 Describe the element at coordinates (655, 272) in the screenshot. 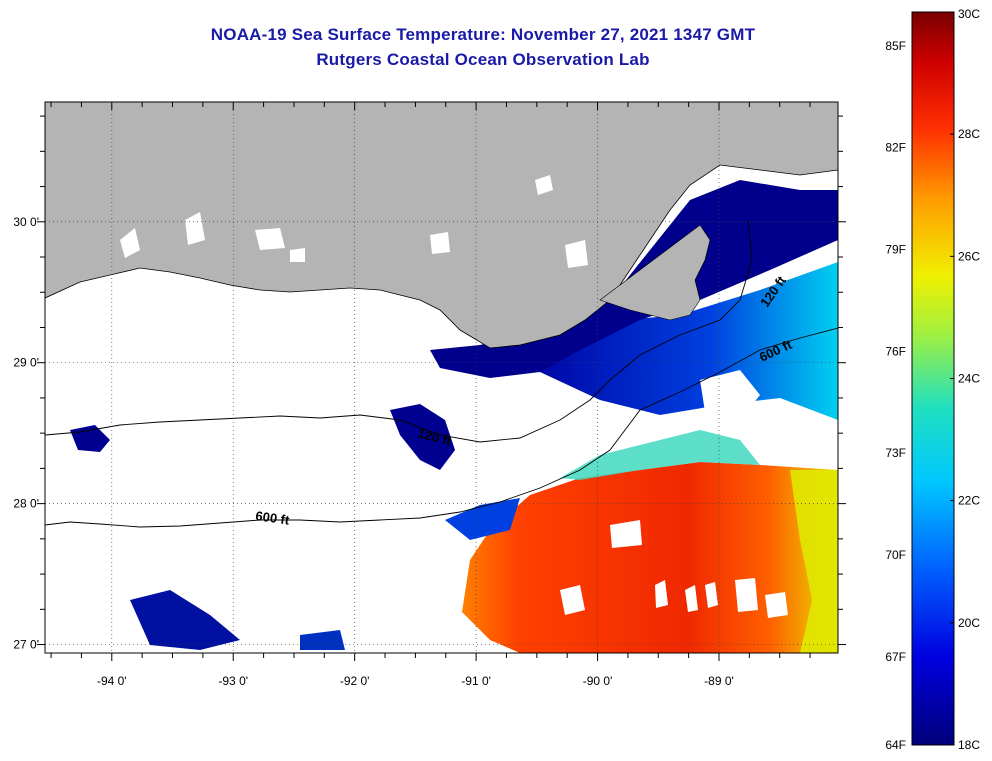

I see `land-delta` at that location.